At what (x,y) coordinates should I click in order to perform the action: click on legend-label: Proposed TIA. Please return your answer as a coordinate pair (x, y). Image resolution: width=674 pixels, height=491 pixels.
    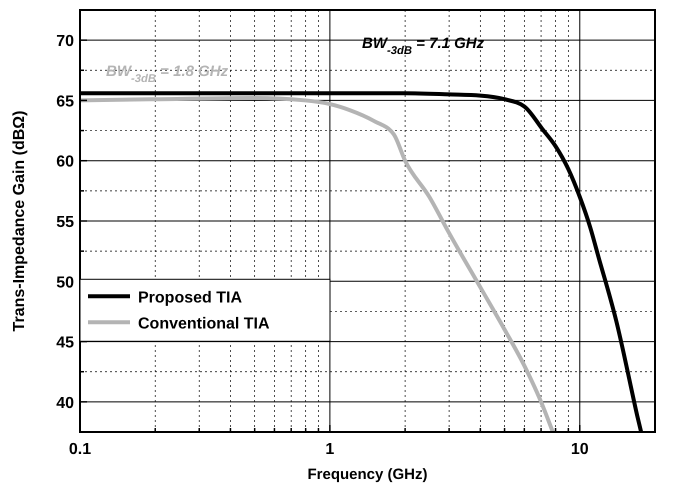
    Looking at the image, I should click on (190, 297).